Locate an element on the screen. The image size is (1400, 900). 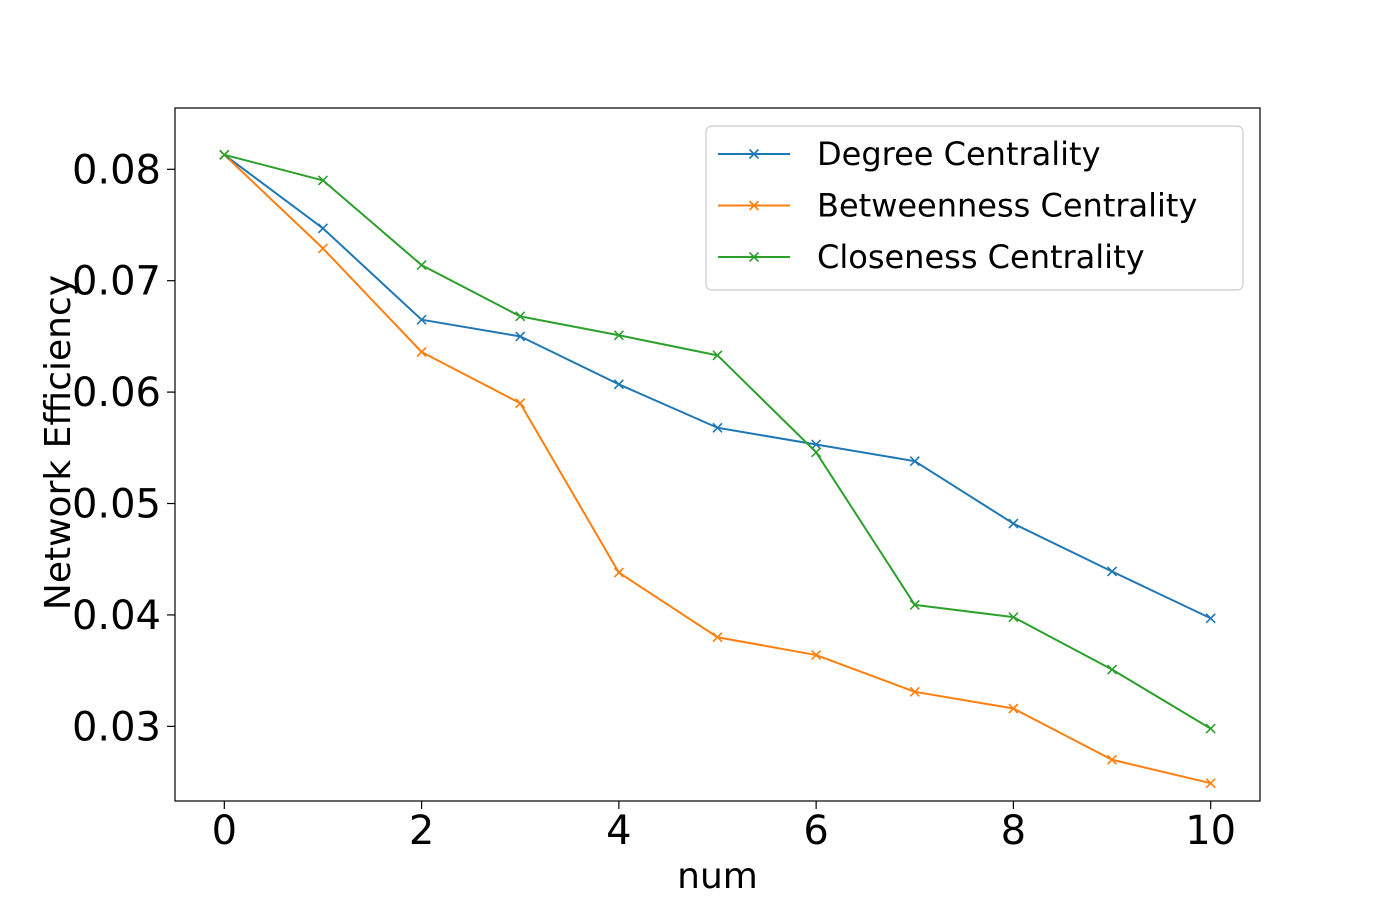
x-tick-label: 4 is located at coordinates (618, 831).